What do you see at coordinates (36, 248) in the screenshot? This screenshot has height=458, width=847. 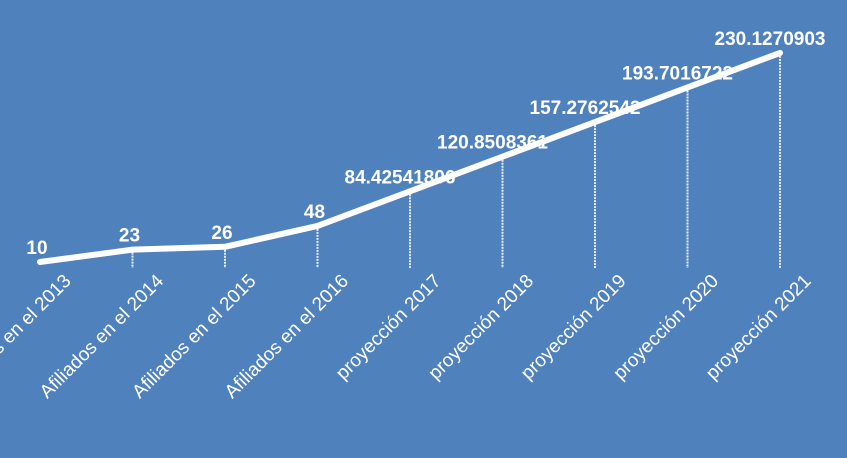 I see `data-label: 10` at bounding box center [36, 248].